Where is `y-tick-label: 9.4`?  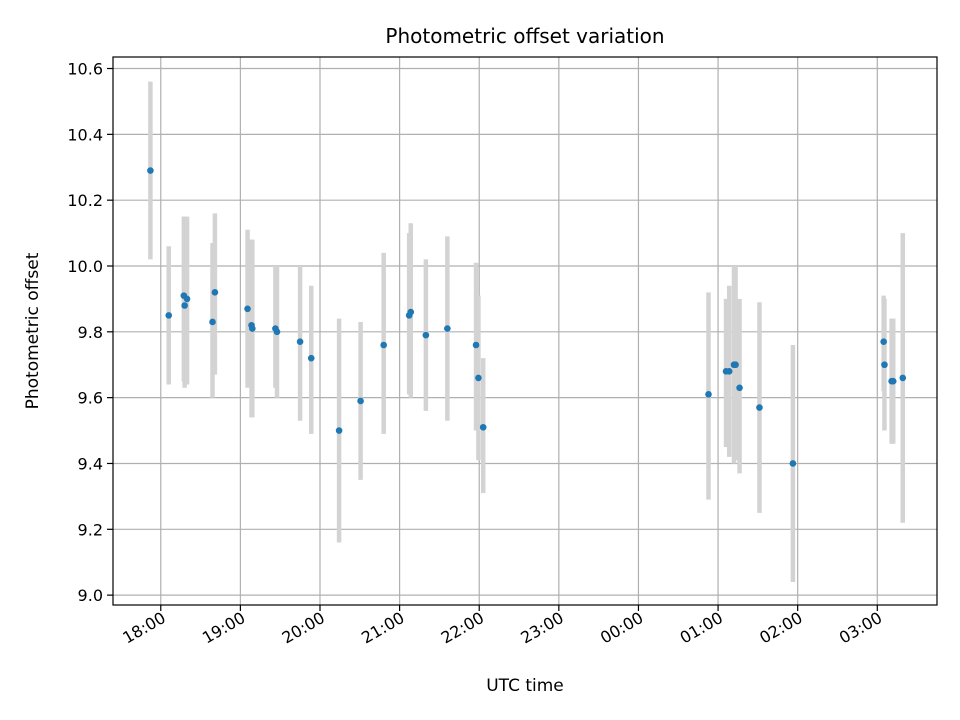 y-tick-label: 9.4 is located at coordinates (90, 463).